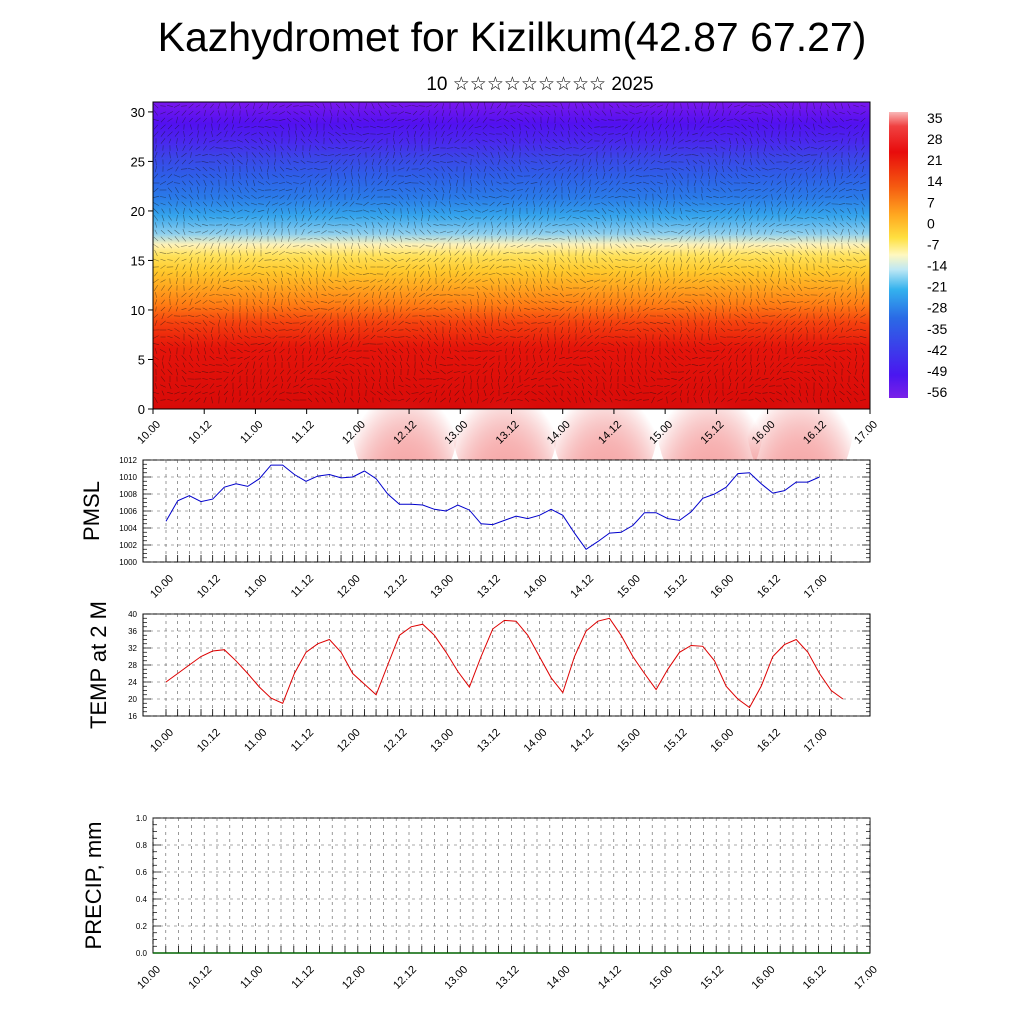 This screenshot has height=1024, width=1024. I want to click on y-tick-label: 25, so click(138, 161).